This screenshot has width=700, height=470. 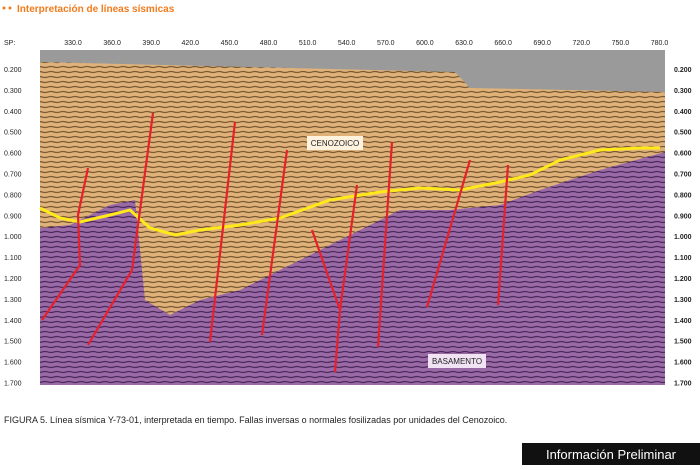 What do you see at coordinates (425, 43) in the screenshot?
I see `sp-tick-label: 600.0` at bounding box center [425, 43].